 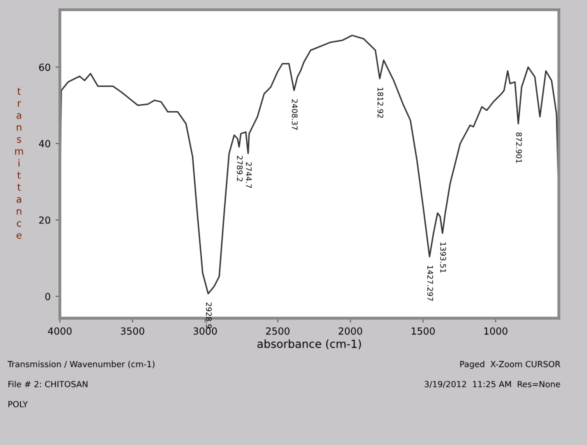 I want to click on y-tick-label: 60, so click(x=44, y=67).